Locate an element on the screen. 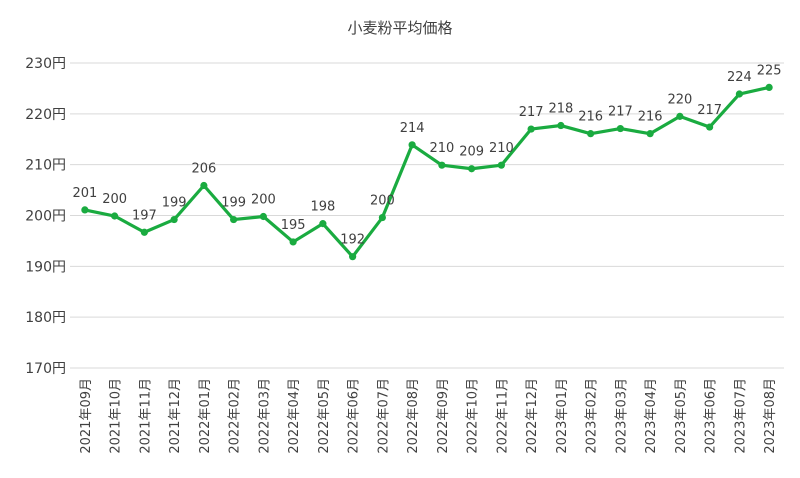 The width and height of the screenshot is (800, 478). y-tick-label: 170円 is located at coordinates (45, 369).